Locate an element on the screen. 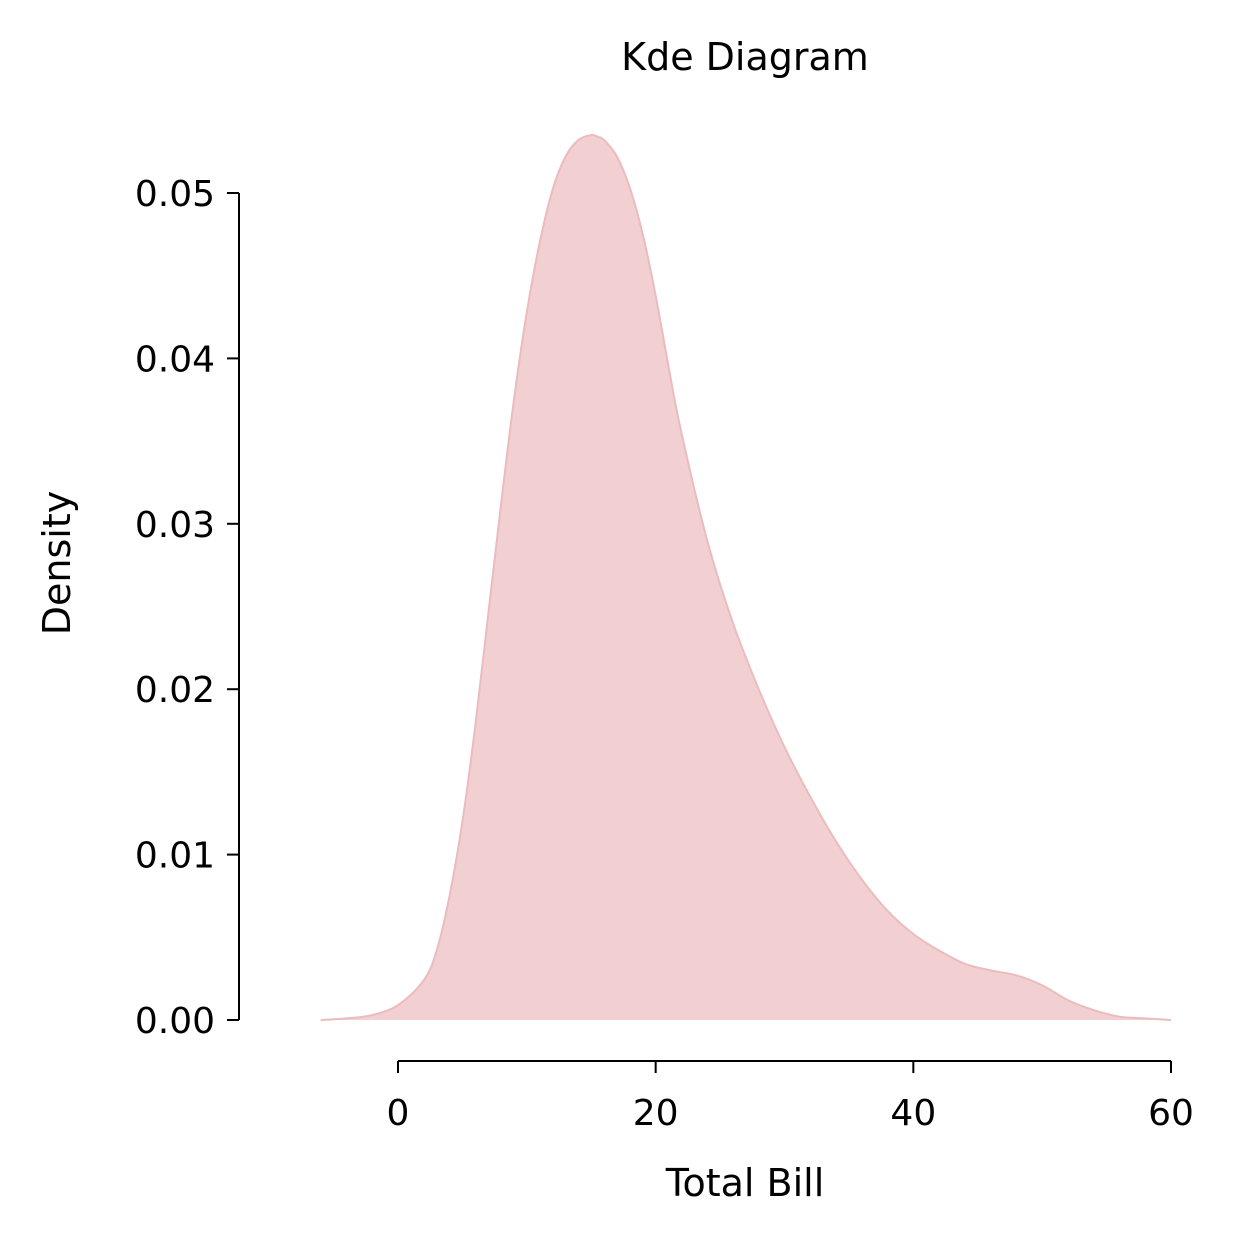 The height and width of the screenshot is (1241, 1240). x-tick-label: 20 is located at coordinates (656, 1113).